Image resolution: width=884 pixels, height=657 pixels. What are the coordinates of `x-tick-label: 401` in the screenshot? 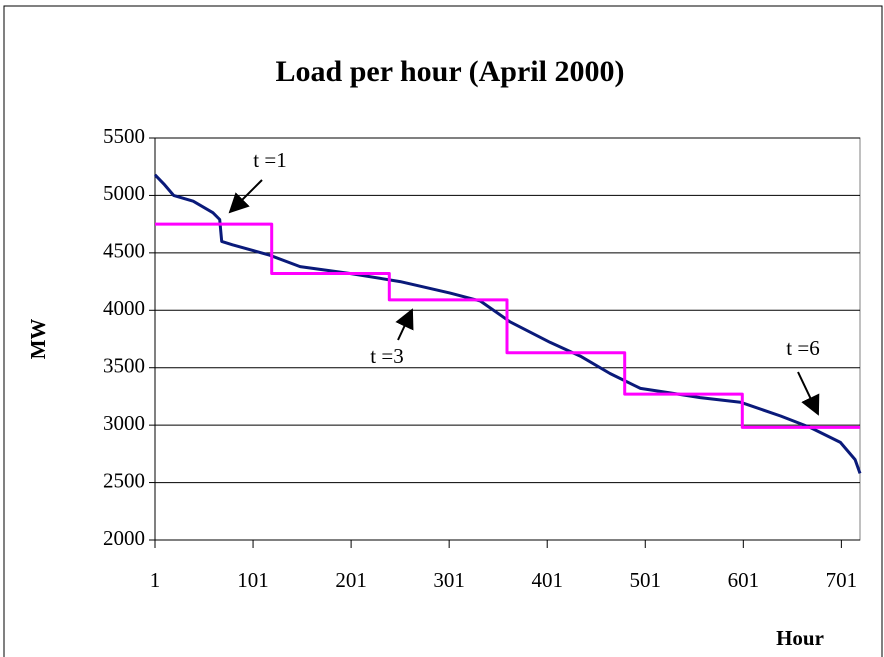 It's located at (547, 580).